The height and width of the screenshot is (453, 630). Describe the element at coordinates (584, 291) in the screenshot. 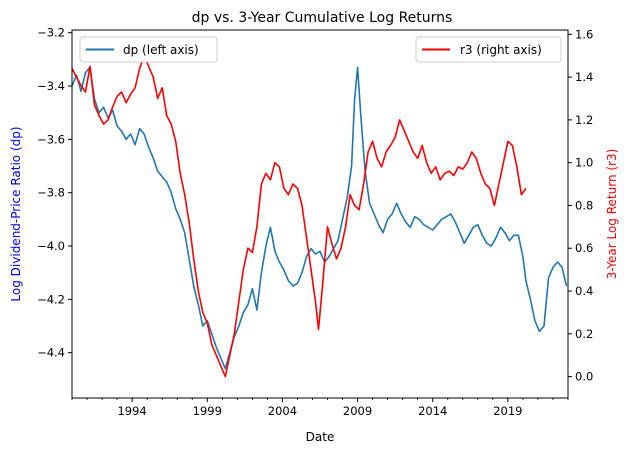

I see `y-right-tick-label: 0.4` at that location.